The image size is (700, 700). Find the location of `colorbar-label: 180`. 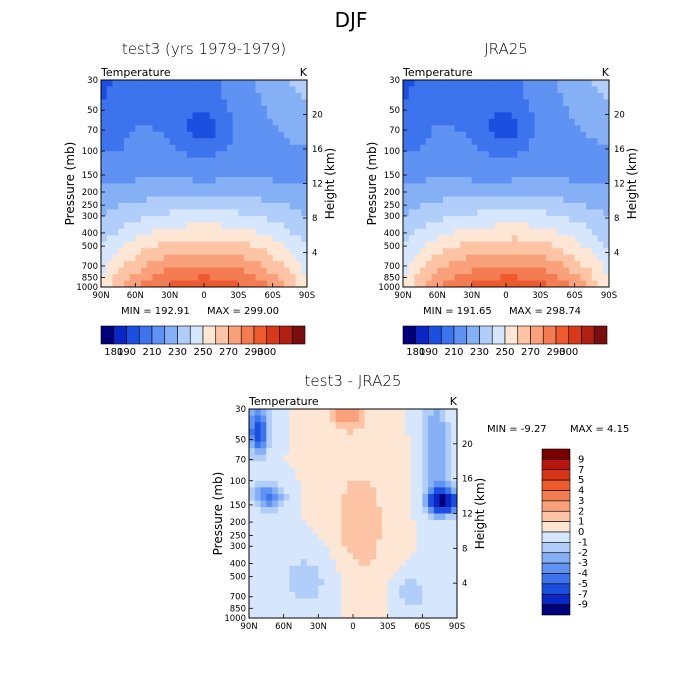

colorbar-label: 180 is located at coordinates (415, 352).